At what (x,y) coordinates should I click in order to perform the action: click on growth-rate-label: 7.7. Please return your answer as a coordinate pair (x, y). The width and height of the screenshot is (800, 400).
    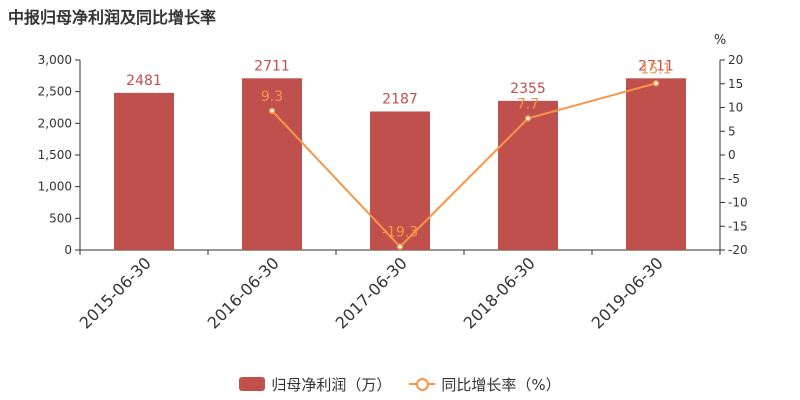
    Looking at the image, I should click on (528, 104).